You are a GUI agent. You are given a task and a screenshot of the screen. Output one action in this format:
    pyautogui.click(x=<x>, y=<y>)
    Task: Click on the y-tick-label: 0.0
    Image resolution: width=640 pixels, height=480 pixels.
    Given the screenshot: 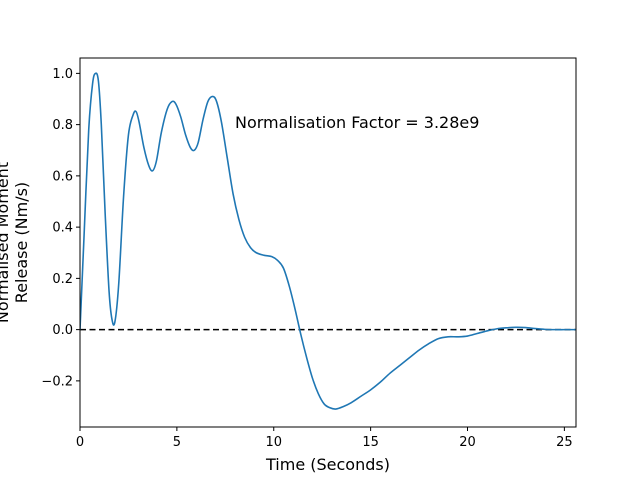 What is the action you would take?
    pyautogui.click(x=62, y=330)
    